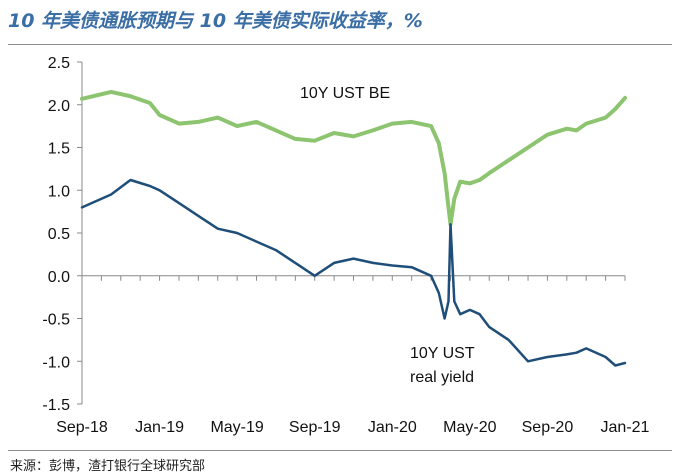 The width and height of the screenshot is (680, 476). I want to click on footer-divider, so click(340, 450).